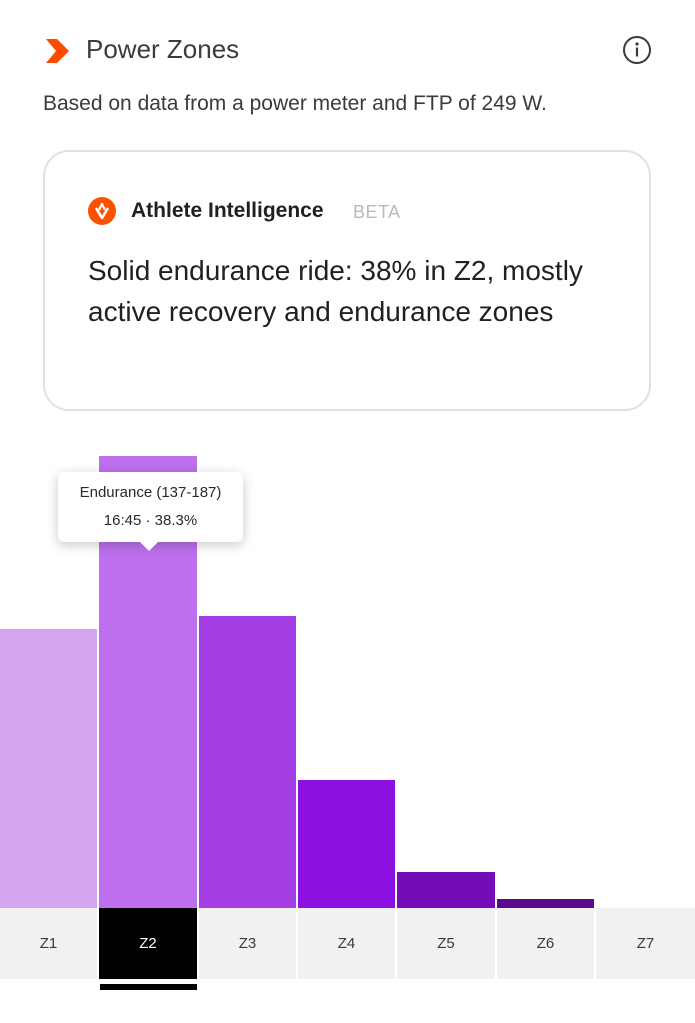 The height and width of the screenshot is (1023, 695). I want to click on zone-bar-z1, so click(48, 769).